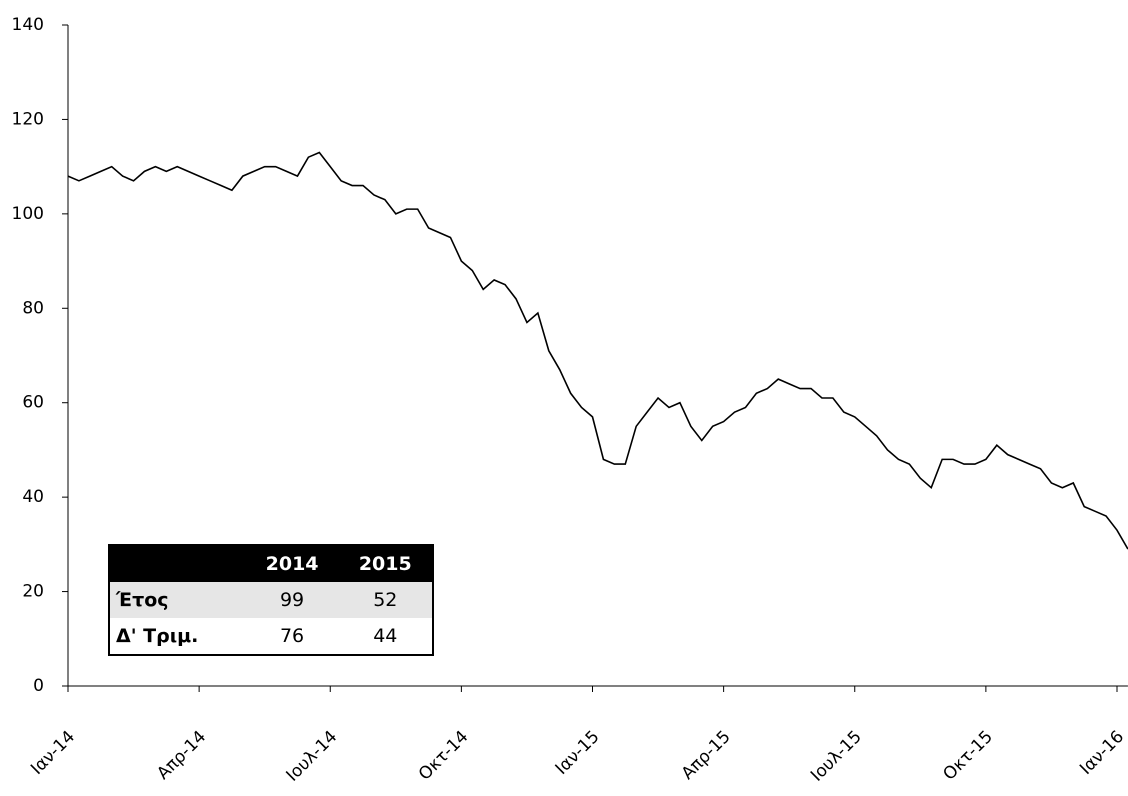 The image size is (1128, 796). What do you see at coordinates (292, 563) in the screenshot?
I see `column-header: 2014` at bounding box center [292, 563].